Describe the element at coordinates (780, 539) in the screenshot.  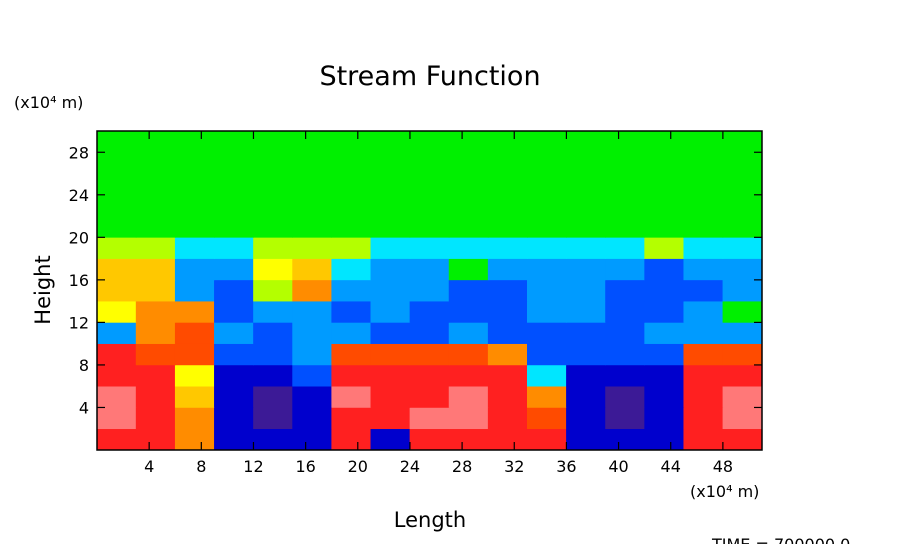
I see `time-annotation: TIME = 700000.0` at that location.